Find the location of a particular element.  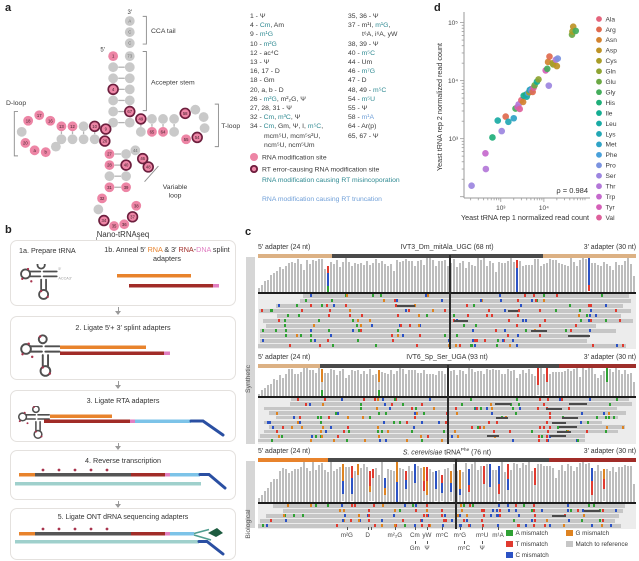

reference-bar is located at coordinates (447, 256).